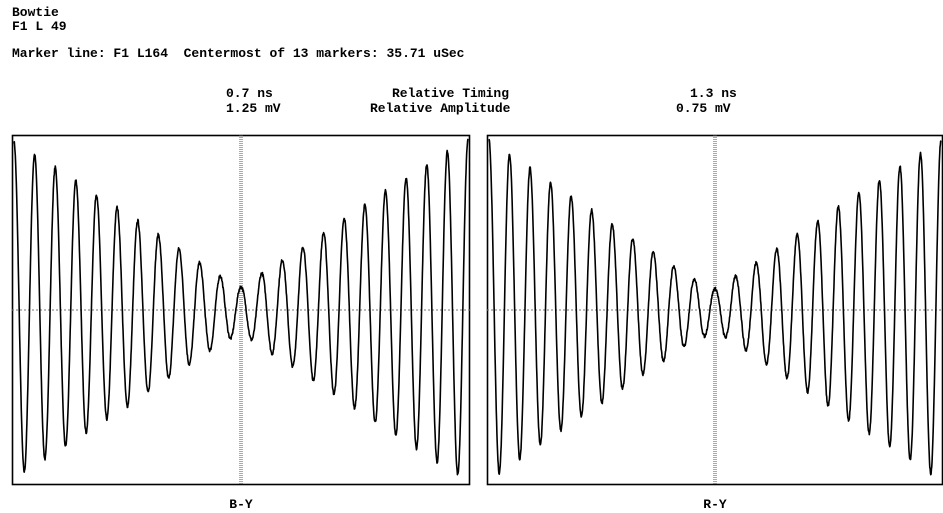 The width and height of the screenshot is (943, 513). Describe the element at coordinates (715, 504) in the screenshot. I see `channel-label: R-Y` at that location.